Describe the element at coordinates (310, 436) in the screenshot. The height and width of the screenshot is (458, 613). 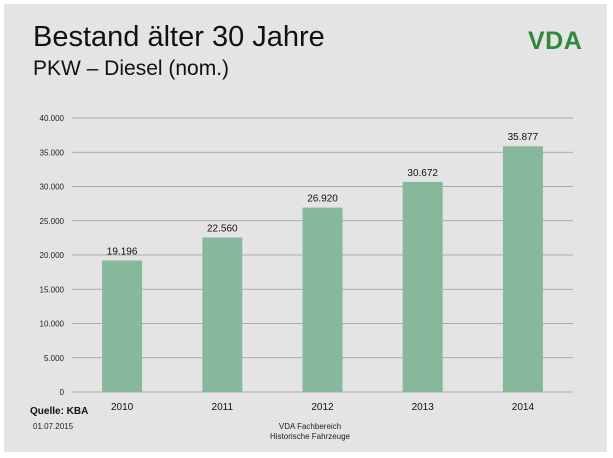
I see `footer-line-2: Historische Fahrzeuge` at that location.